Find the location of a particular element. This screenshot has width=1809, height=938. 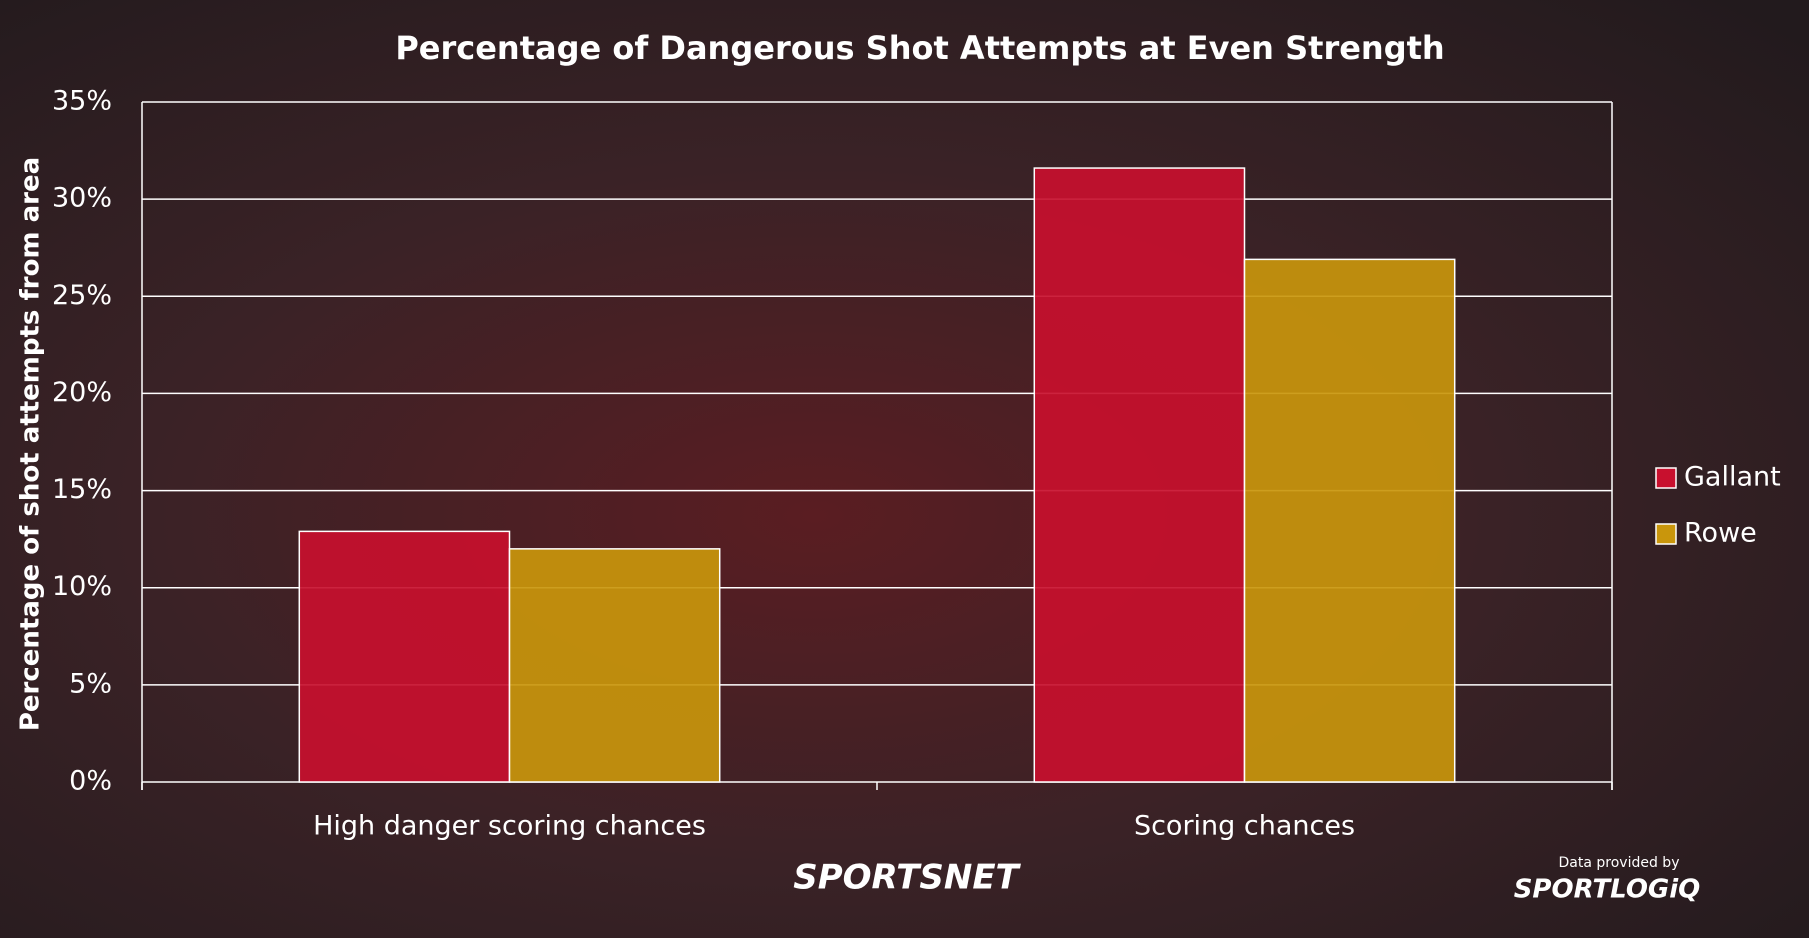

y-tick-label: 0% is located at coordinates (90, 781).